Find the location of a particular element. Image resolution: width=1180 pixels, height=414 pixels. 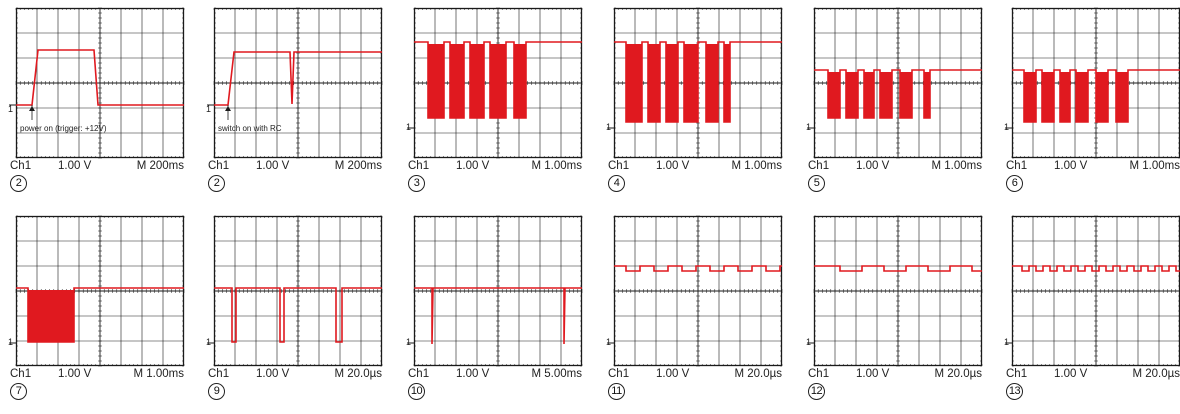

panel-number-badge: 9 is located at coordinates (216, 391).